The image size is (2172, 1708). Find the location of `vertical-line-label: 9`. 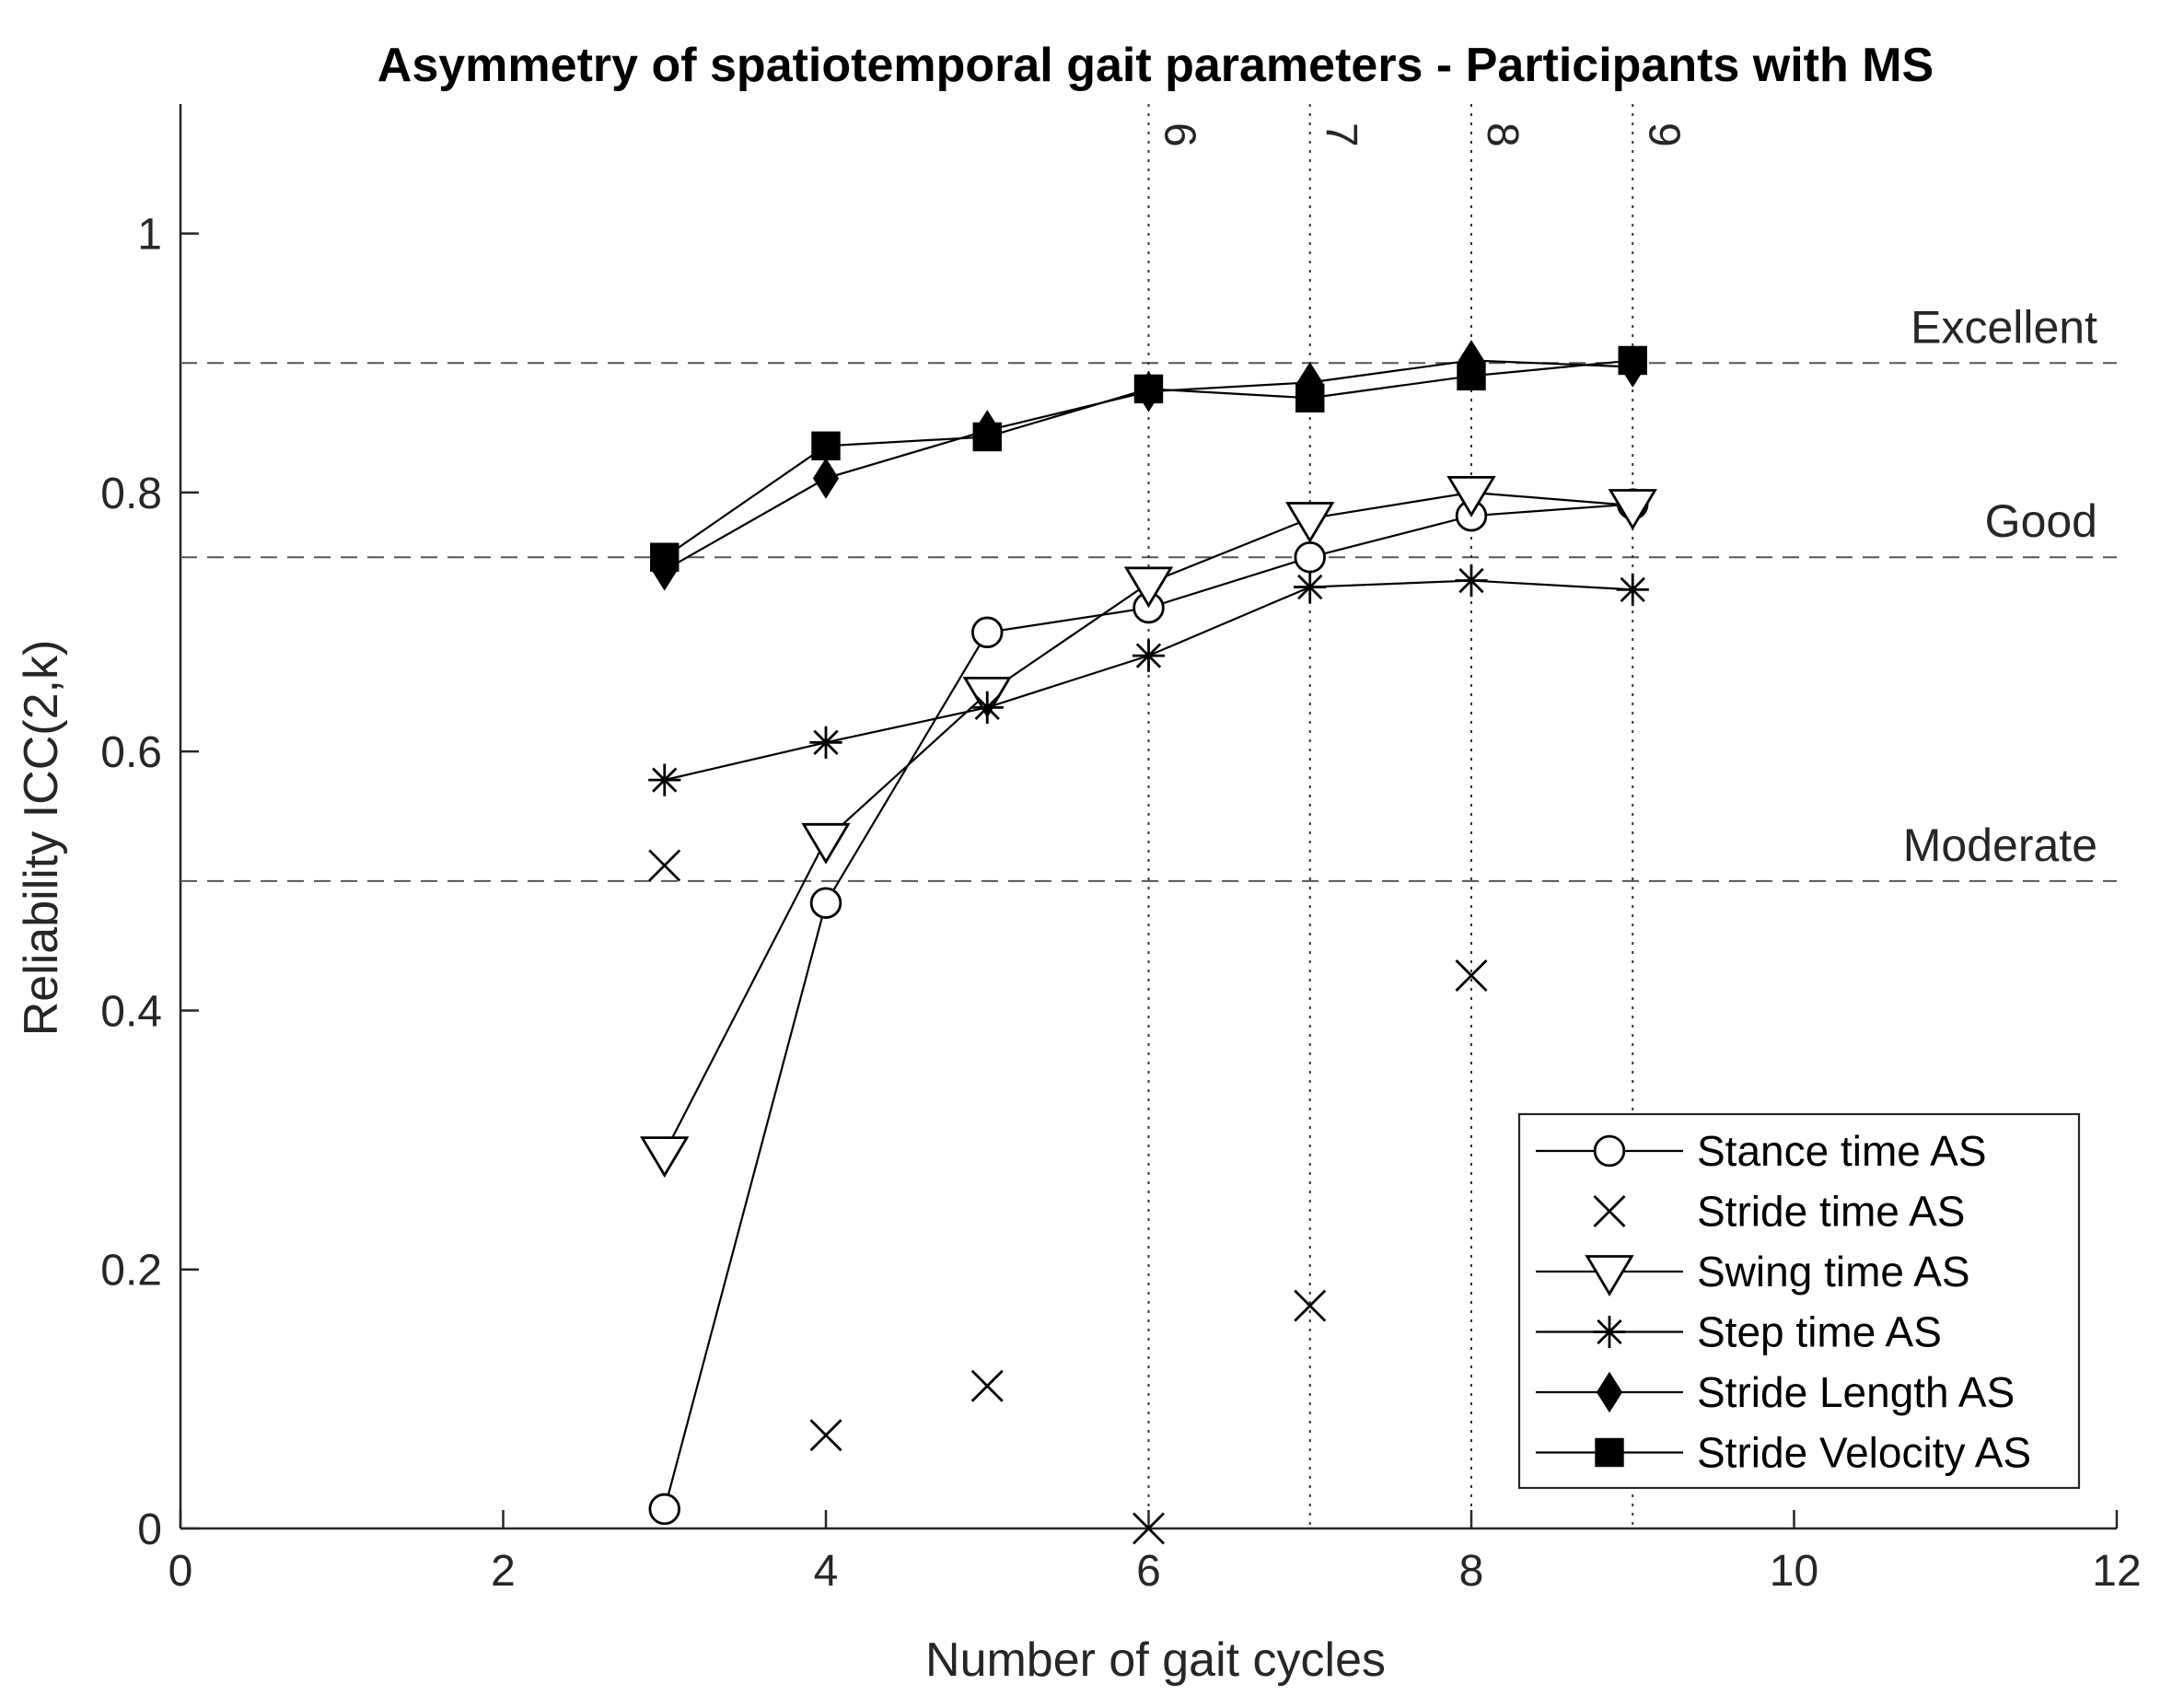

vertical-line-label: 9 is located at coordinates (1663, 135).